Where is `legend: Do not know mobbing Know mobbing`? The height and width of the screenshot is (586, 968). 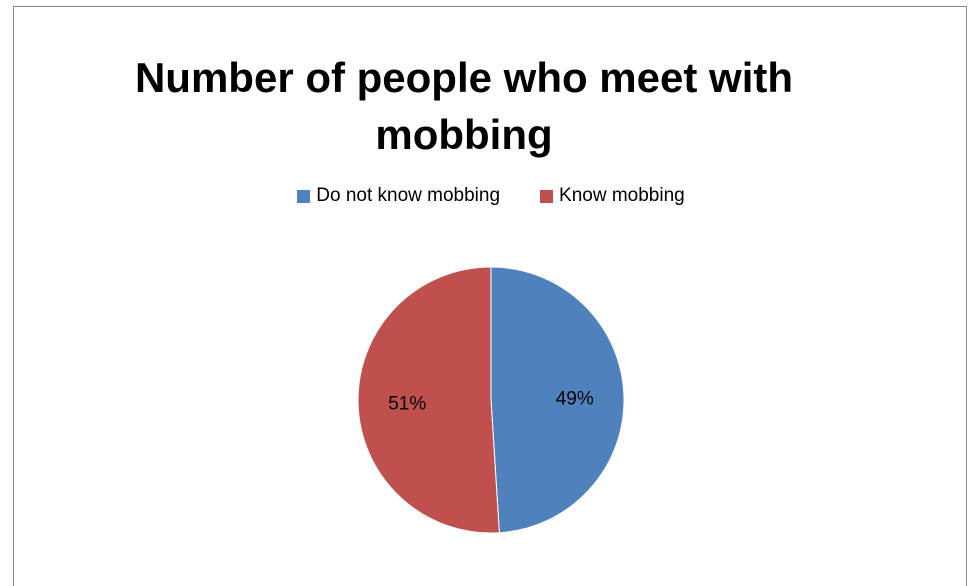 legend: Do not know mobbing Know mobbing is located at coordinates (491, 196).